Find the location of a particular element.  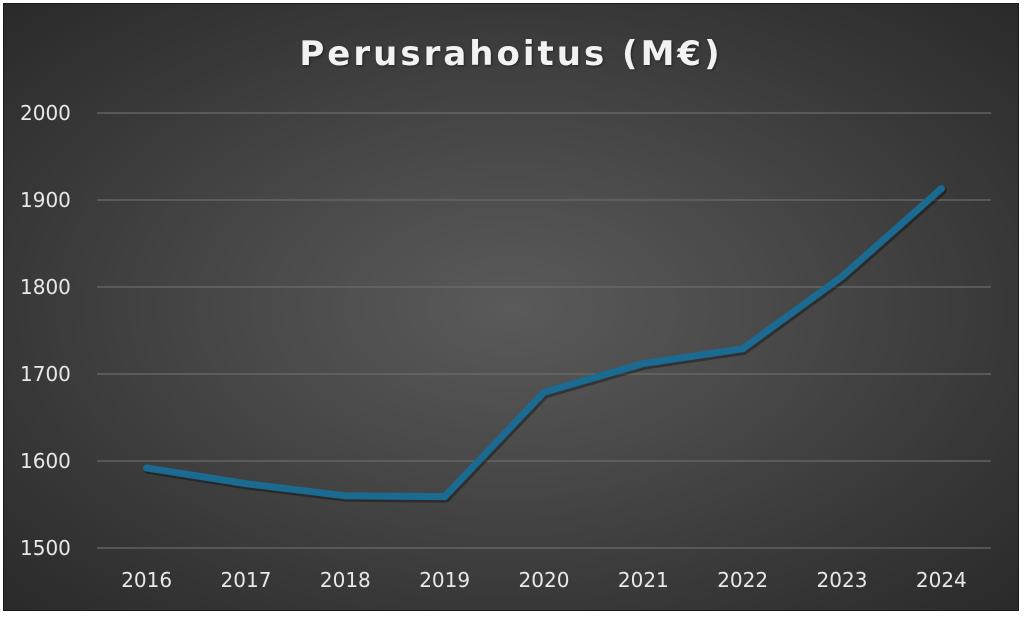

data-point-2021 is located at coordinates (643, 364).